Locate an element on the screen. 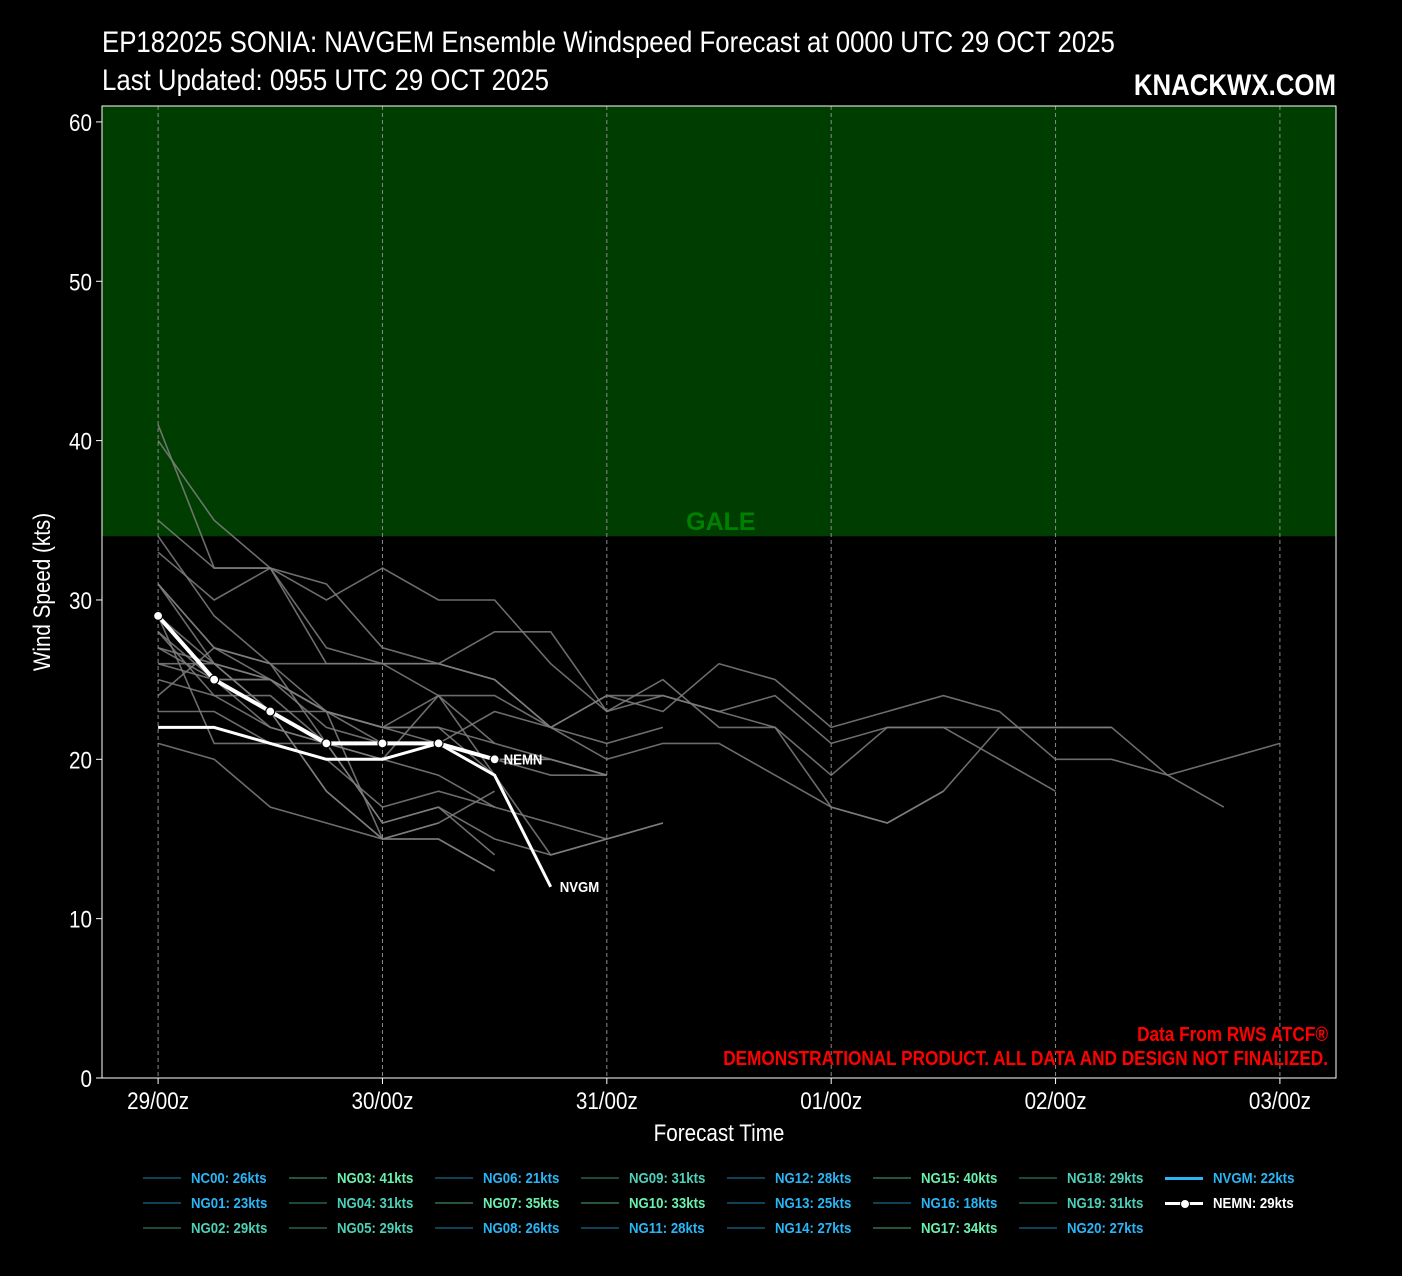 The width and height of the screenshot is (1402, 1276). x-tick-label: 30/00z is located at coordinates (382, 1101).